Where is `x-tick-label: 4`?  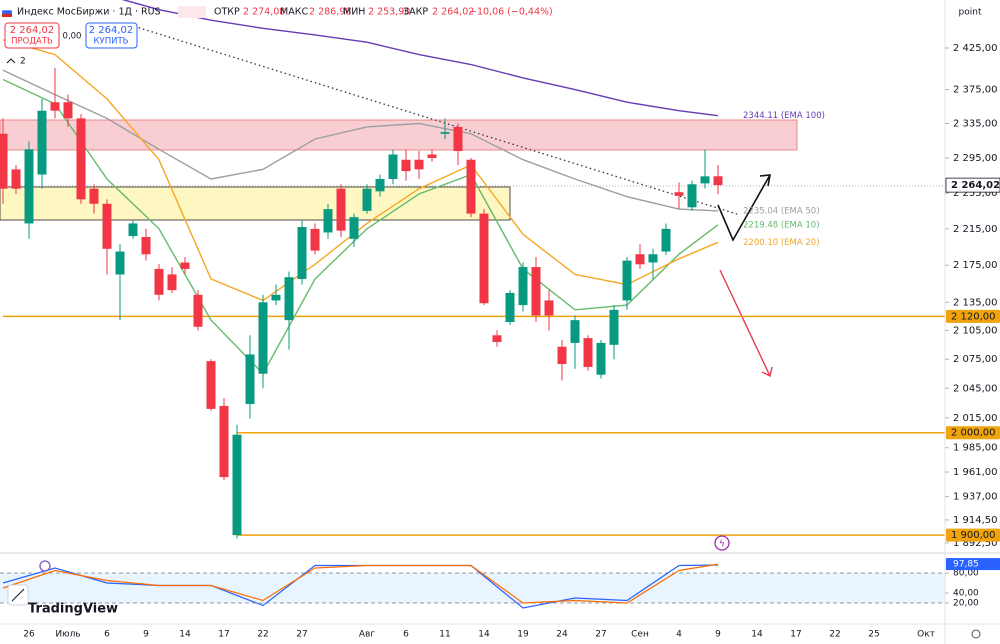 x-tick-label: 4 is located at coordinates (679, 635).